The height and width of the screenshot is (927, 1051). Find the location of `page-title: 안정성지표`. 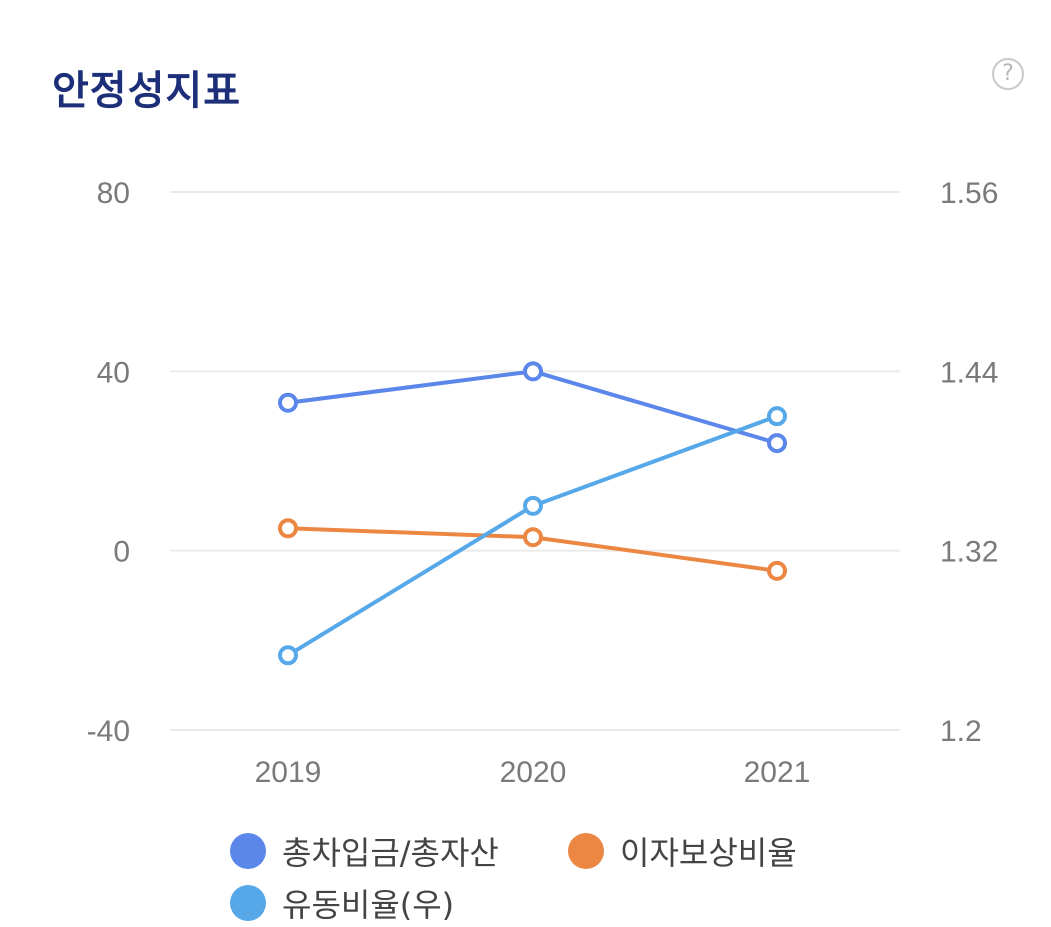

page-title: 안정성지표 is located at coordinates (146, 91).